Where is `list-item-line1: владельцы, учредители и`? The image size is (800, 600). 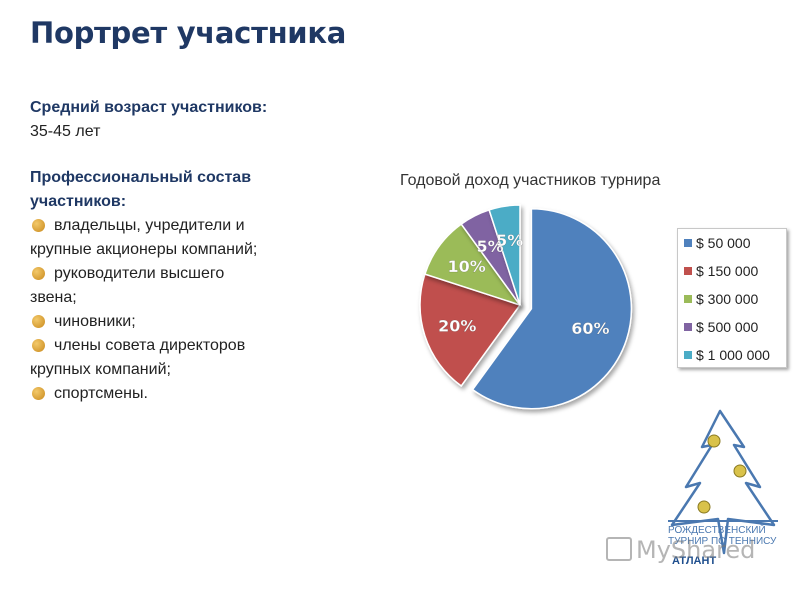 list-item-line1: владельцы, учредители и is located at coordinates (149, 225).